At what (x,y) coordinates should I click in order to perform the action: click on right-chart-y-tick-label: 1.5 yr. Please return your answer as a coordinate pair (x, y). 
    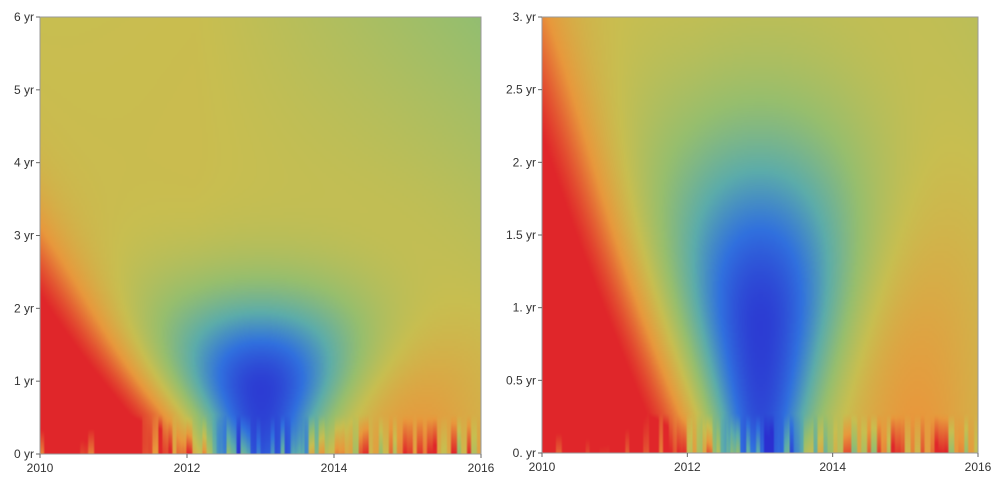
    Looking at the image, I should click on (521, 235).